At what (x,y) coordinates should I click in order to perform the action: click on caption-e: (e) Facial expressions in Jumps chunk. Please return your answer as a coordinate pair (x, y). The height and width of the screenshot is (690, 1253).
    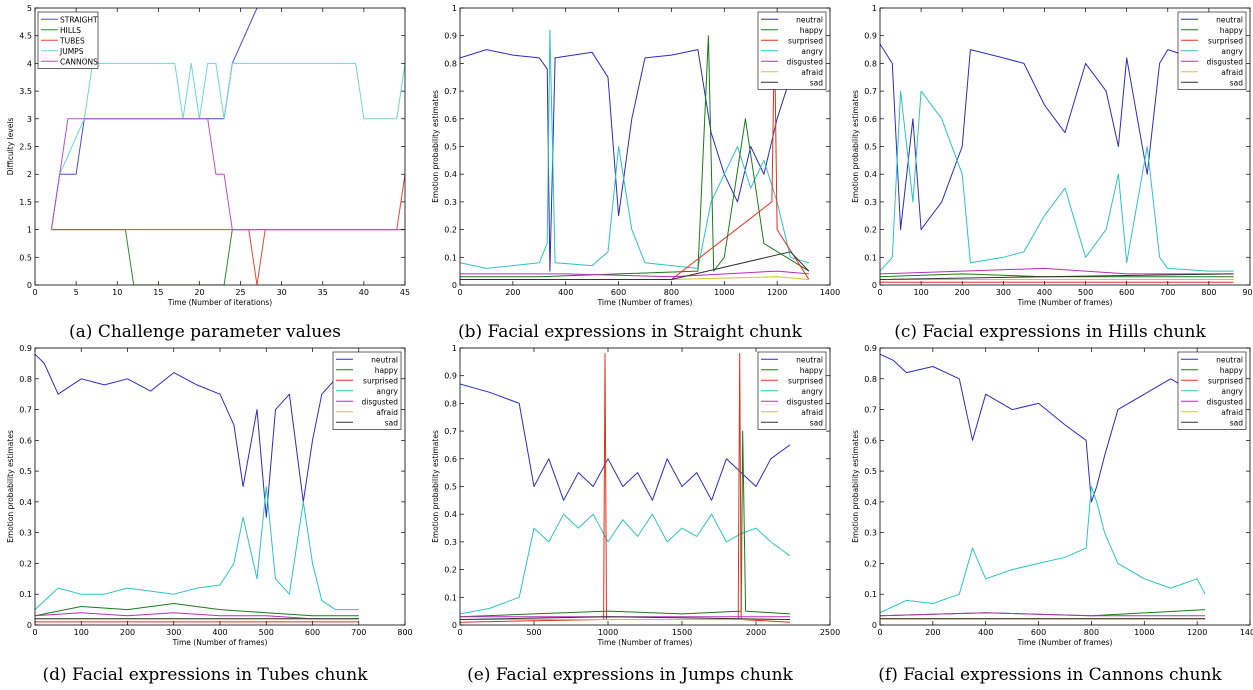
    Looking at the image, I should click on (630, 675).